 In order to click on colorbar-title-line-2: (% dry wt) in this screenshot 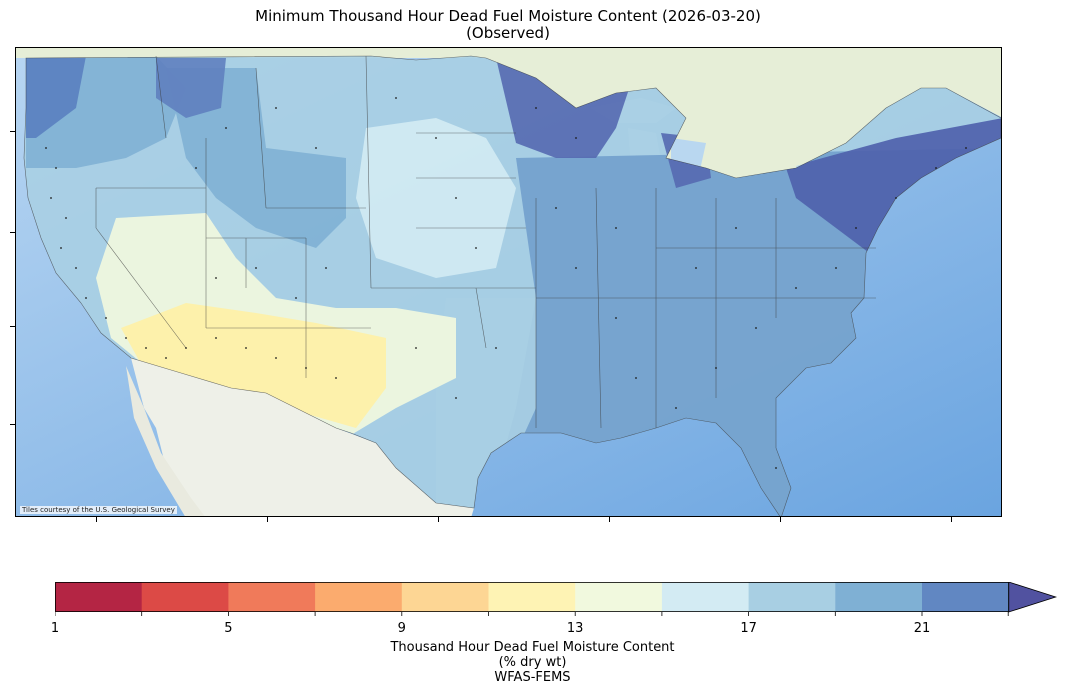, I will do `click(532, 662)`.